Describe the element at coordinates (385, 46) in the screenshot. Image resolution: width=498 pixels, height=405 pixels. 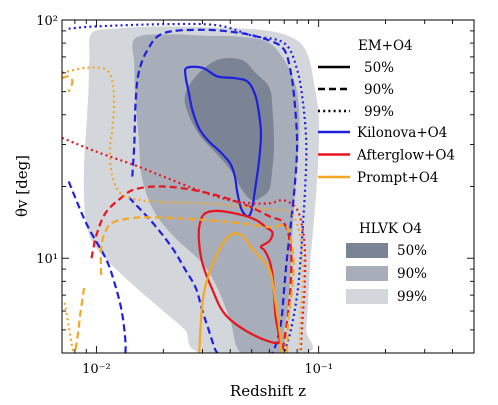
I see `legend-em-title: EM+O4` at that location.